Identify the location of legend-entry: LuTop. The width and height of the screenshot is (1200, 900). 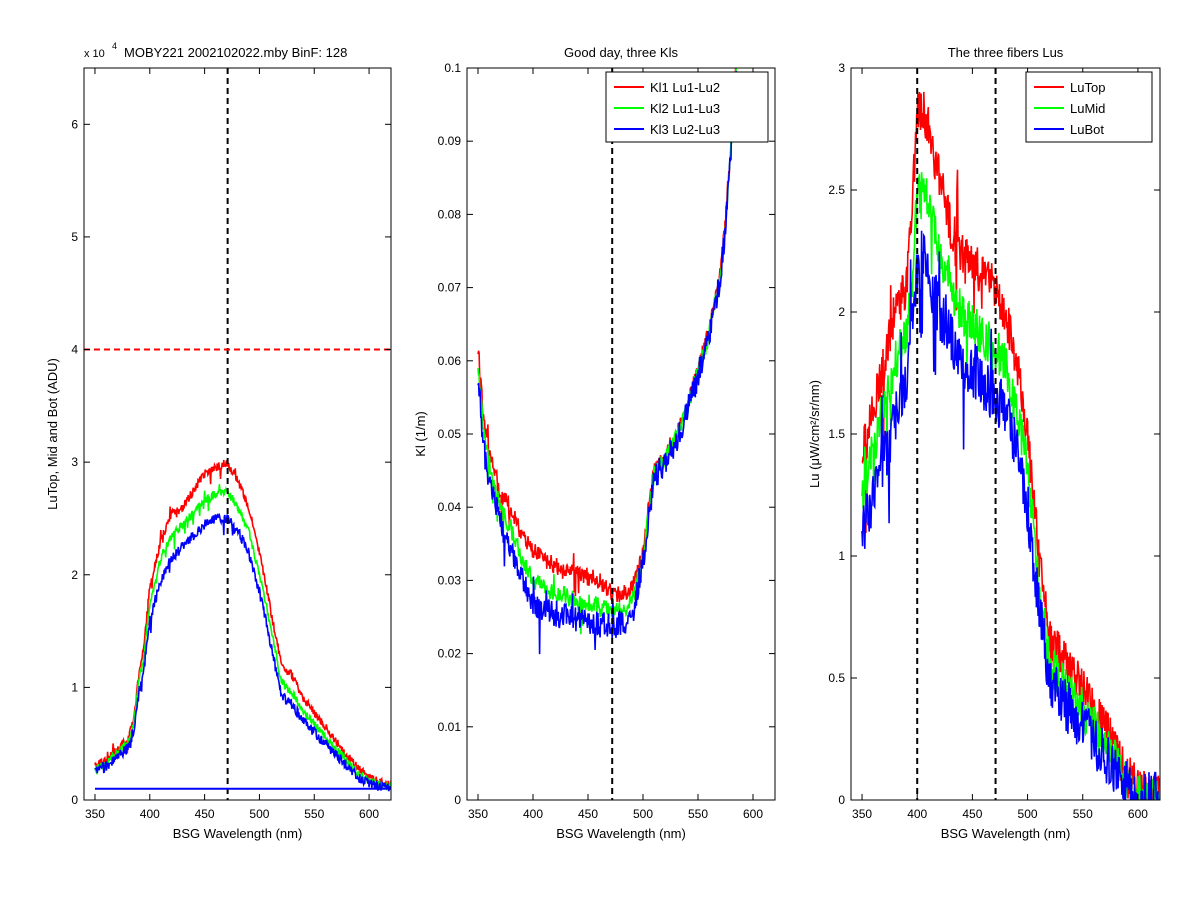
(1087, 87).